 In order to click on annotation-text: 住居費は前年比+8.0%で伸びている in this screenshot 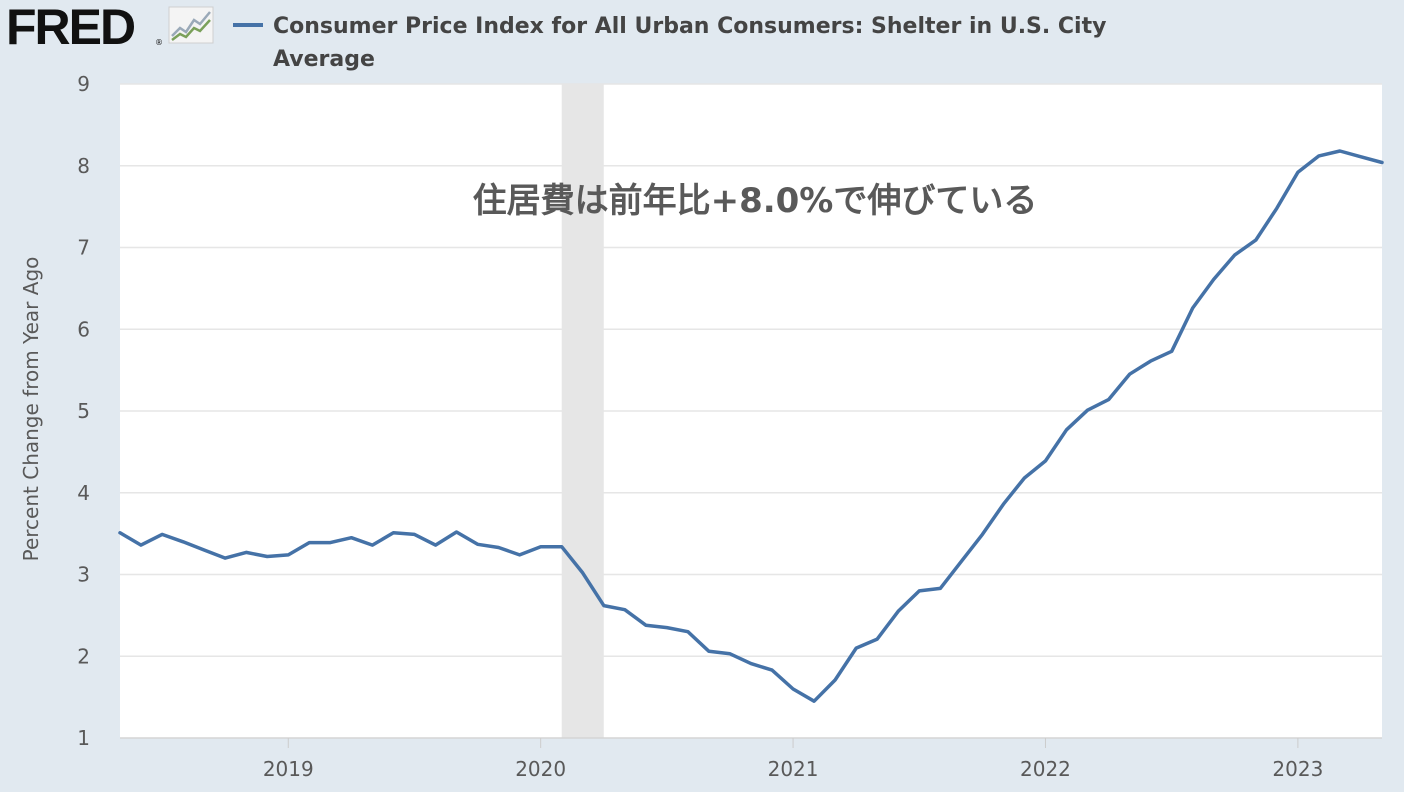, I will do `click(755, 201)`.